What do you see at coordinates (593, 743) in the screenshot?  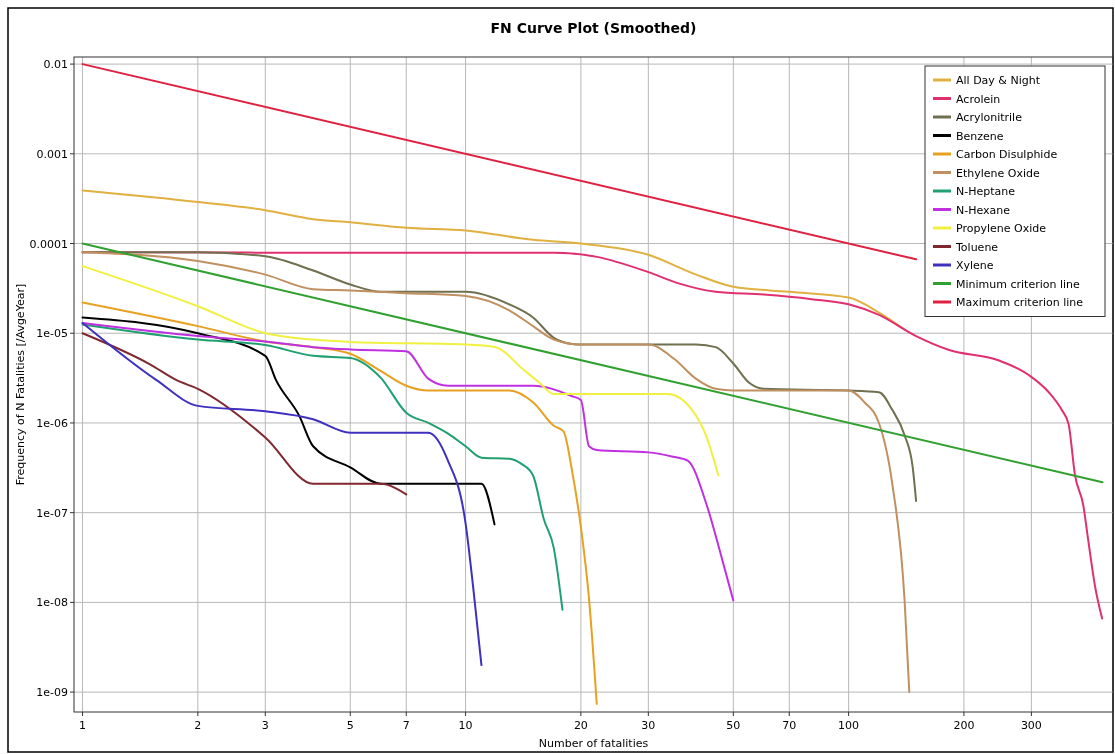 I see `x-axis-title: Number of fatalities` at bounding box center [593, 743].